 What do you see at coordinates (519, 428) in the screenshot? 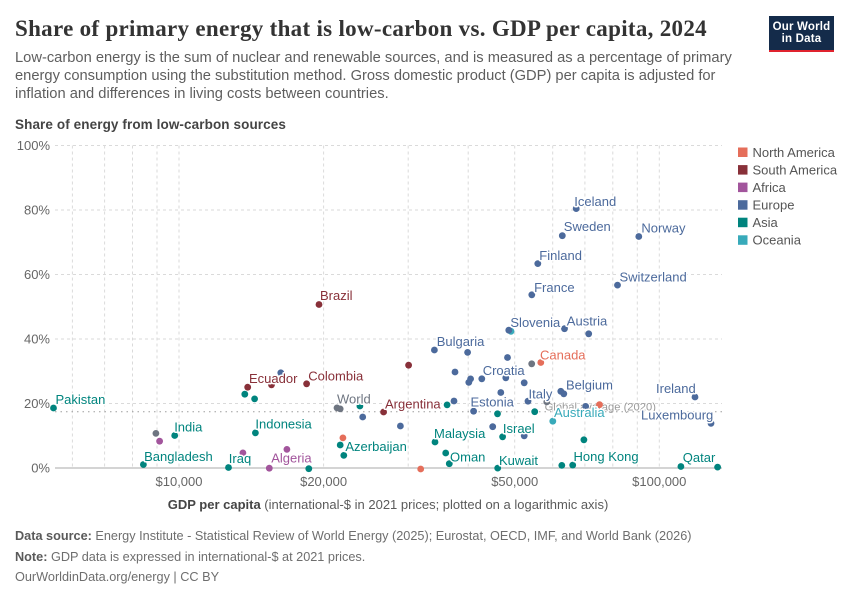
I see `svg-text: Israel` at bounding box center [519, 428].